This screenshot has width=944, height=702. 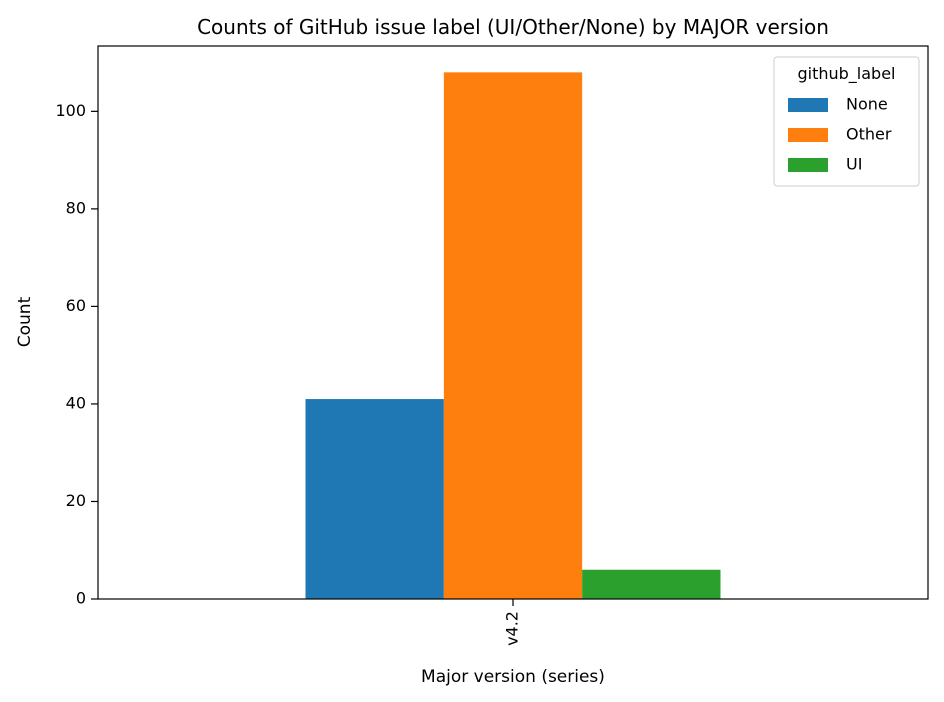 I want to click on legend-label-ui: UI, so click(x=854, y=164).